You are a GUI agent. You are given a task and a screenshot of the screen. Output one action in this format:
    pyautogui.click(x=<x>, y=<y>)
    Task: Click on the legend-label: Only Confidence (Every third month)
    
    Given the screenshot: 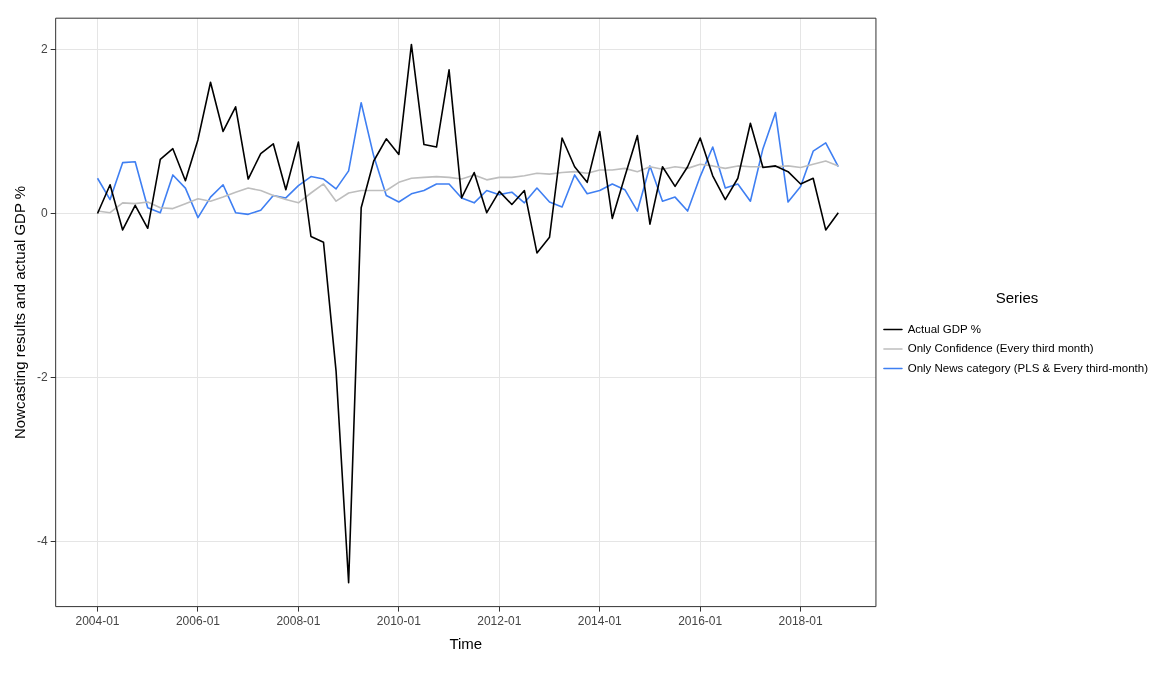 What is the action you would take?
    pyautogui.click(x=1000, y=348)
    